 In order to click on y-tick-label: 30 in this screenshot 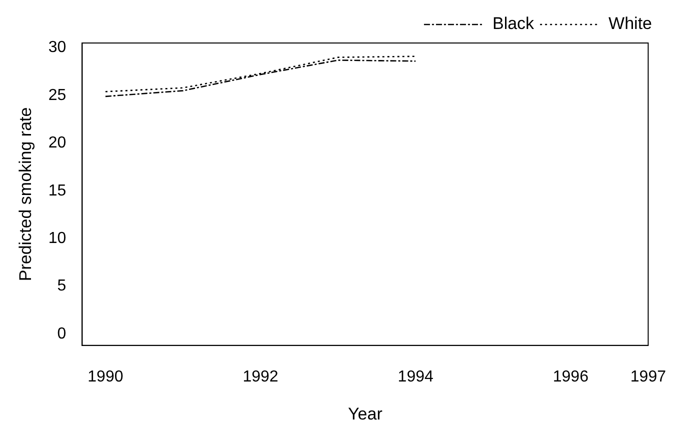, I will do `click(57, 47)`.